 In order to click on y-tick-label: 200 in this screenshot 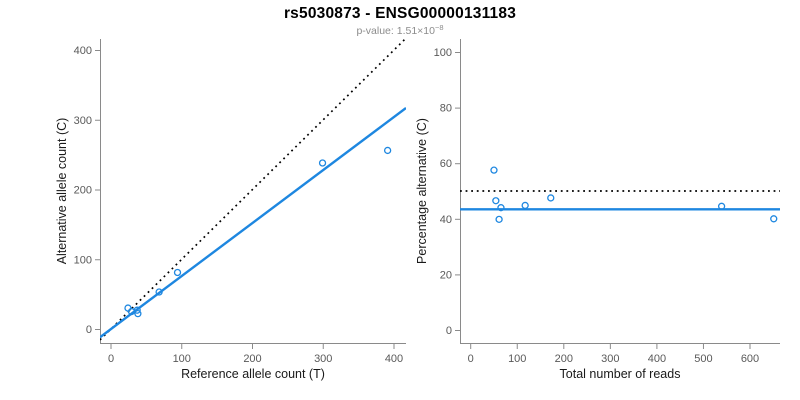, I will do `click(83, 191)`.